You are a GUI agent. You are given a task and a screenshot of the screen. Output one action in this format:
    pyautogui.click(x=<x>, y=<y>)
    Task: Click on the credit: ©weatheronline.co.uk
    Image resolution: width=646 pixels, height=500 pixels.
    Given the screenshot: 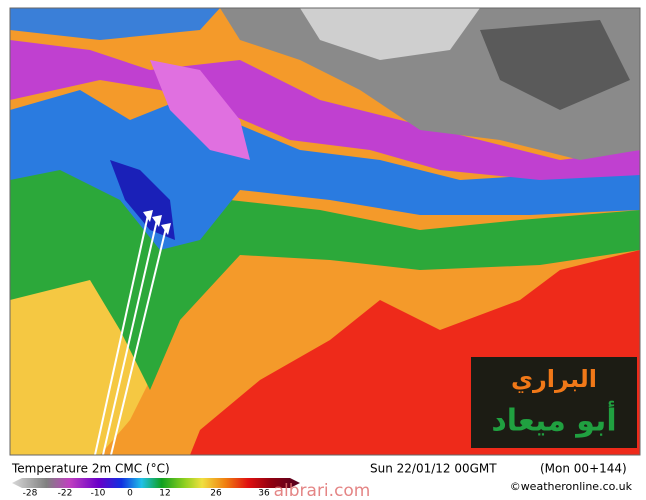 What is the action you would take?
    pyautogui.click(x=571, y=486)
    